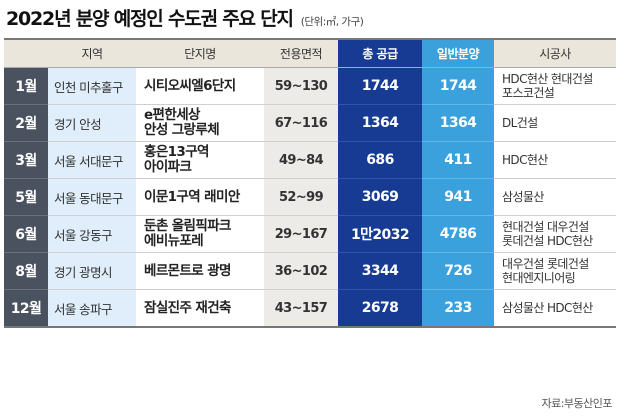  I want to click on region-cell: 서울 서대문구, so click(92, 160).